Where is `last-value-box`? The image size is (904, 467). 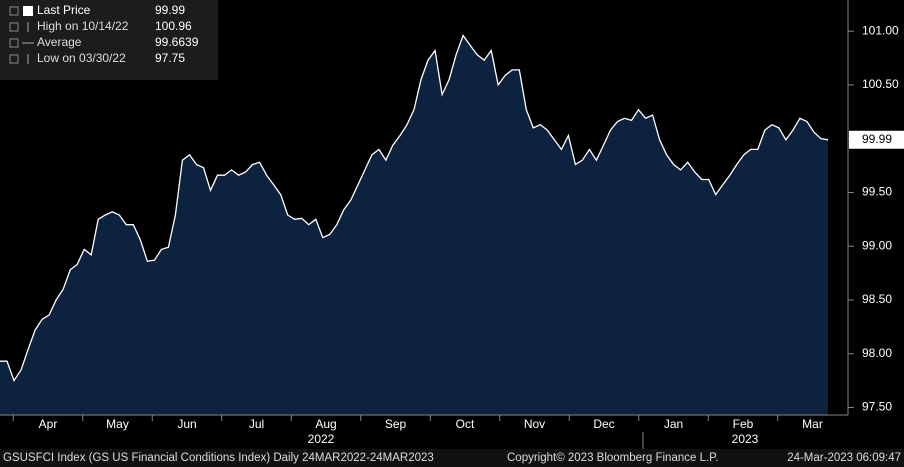
last-value-box is located at coordinates (876, 139).